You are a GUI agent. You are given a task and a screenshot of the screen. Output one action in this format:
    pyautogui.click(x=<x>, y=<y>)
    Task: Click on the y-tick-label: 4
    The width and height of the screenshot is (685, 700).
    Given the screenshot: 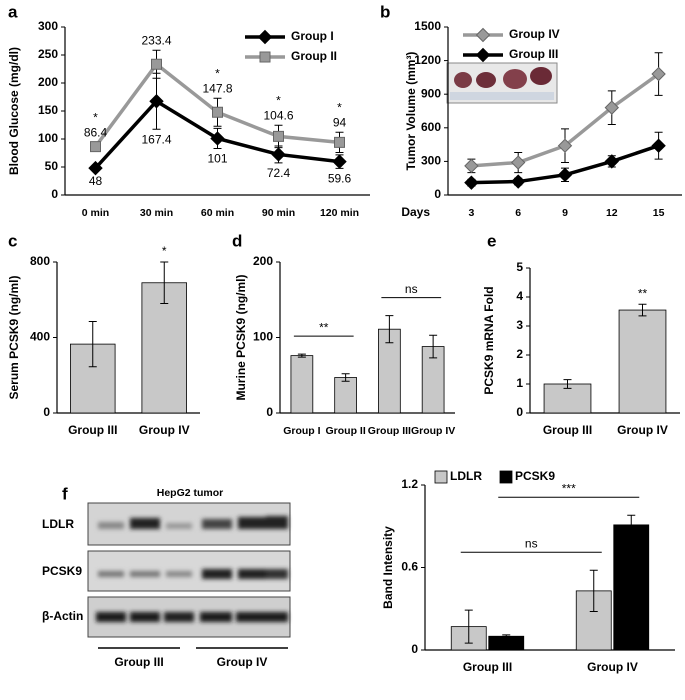 What is the action you would take?
    pyautogui.click(x=519, y=296)
    